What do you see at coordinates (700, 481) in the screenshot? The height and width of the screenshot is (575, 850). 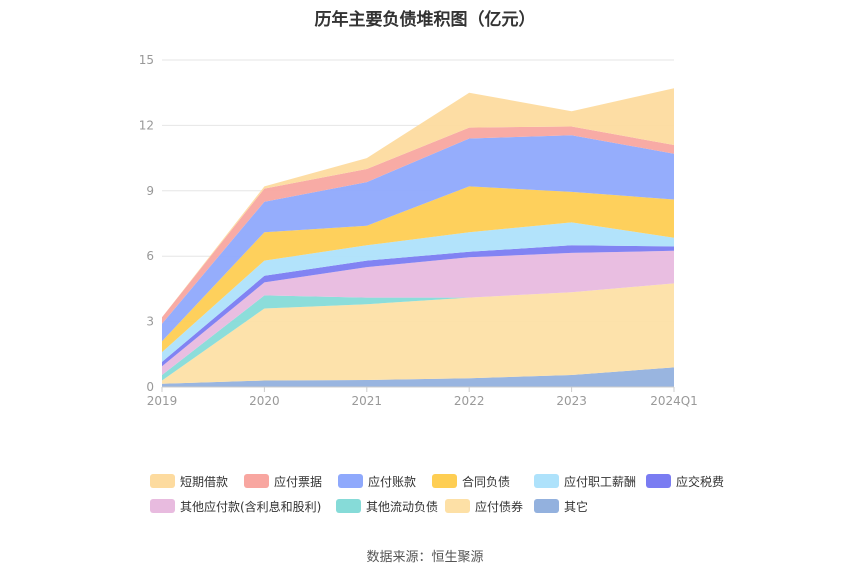 I see `legend-label: 应交税费` at bounding box center [700, 481].